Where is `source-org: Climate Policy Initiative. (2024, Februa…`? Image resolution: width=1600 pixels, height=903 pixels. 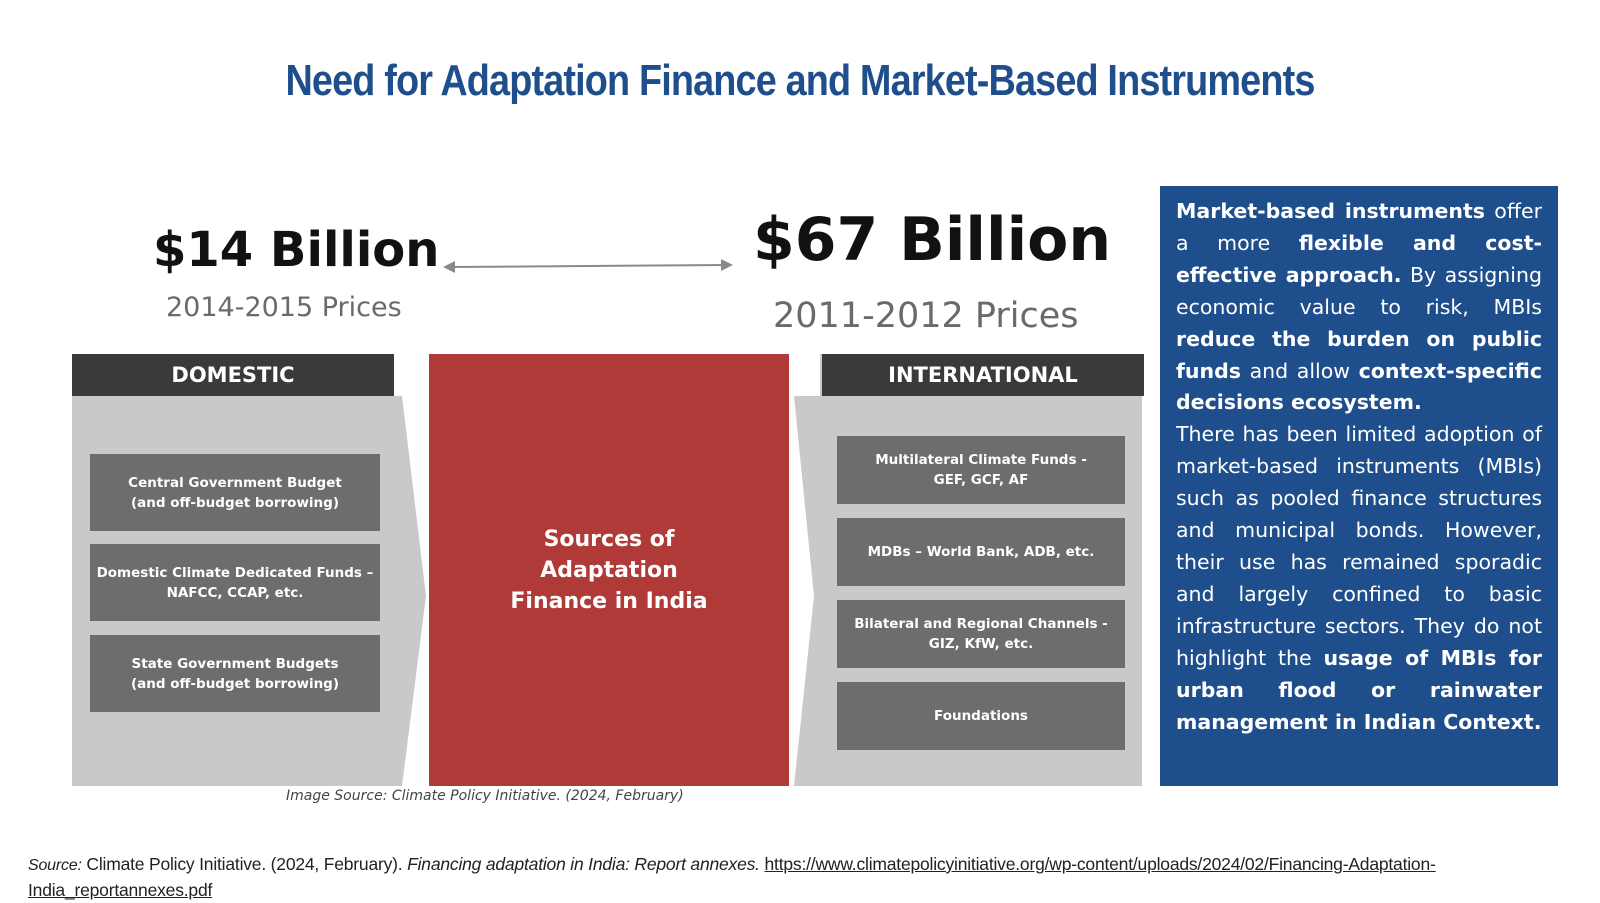
source-org: Climate Policy Initiative. (2024, Februa… is located at coordinates (244, 864).